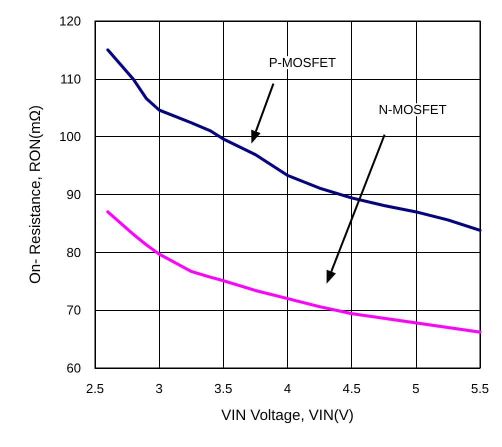 The height and width of the screenshot is (447, 502). What do you see at coordinates (302, 62) in the screenshot?
I see `annotation: P-MOSFET` at bounding box center [302, 62].